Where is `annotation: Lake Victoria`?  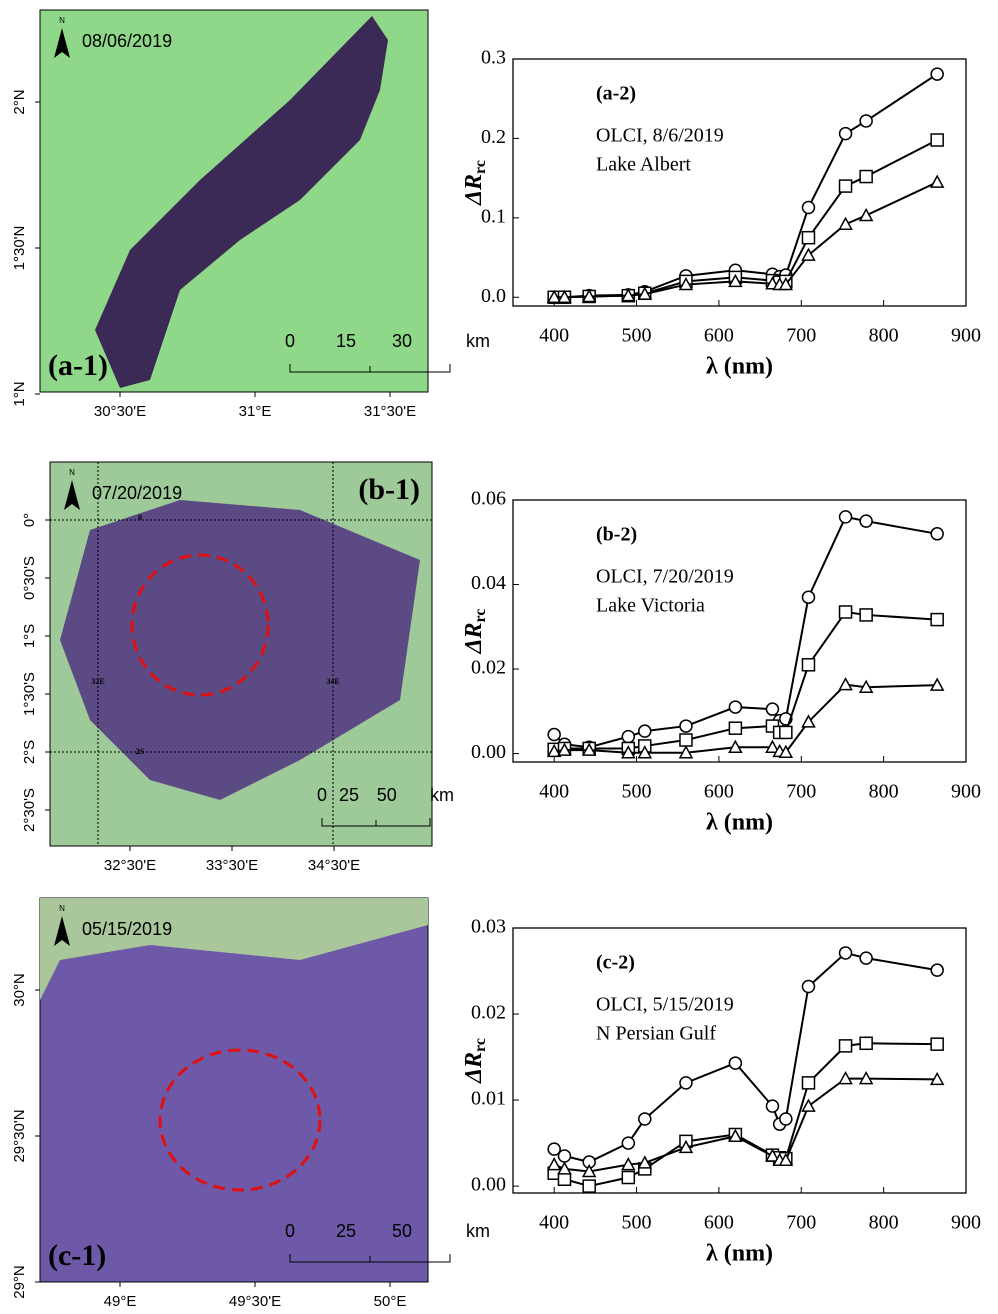 annotation: Lake Victoria is located at coordinates (650, 606).